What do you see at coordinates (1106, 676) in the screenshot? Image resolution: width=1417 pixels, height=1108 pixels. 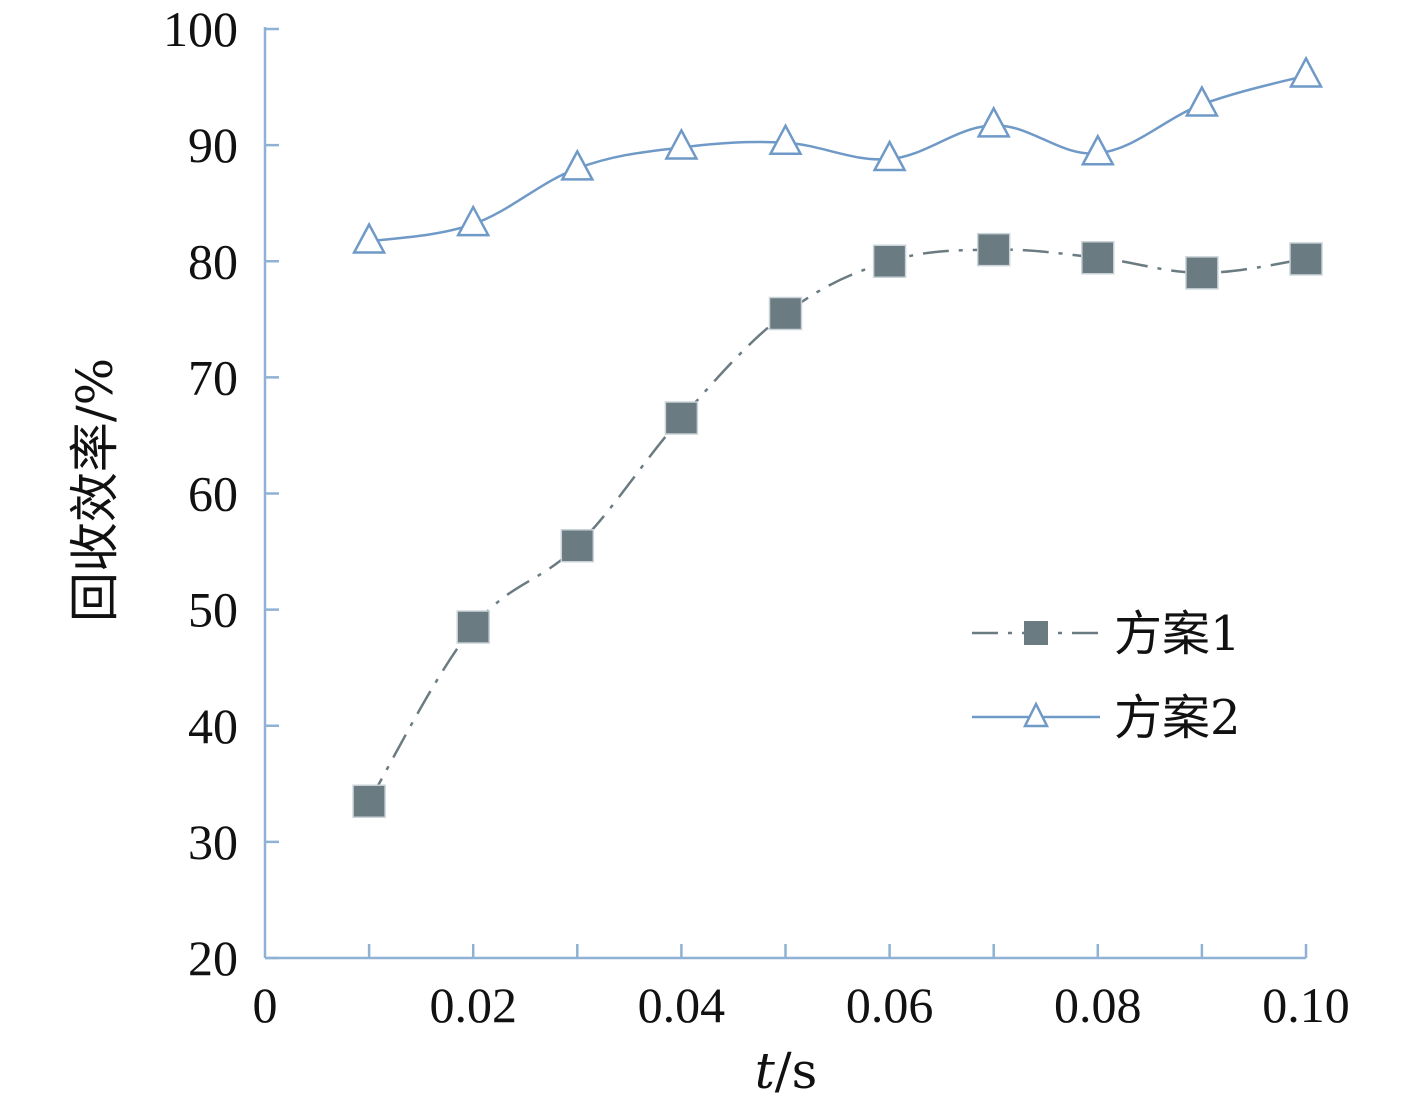 I see `legend: 方案1 方案2` at bounding box center [1106, 676].